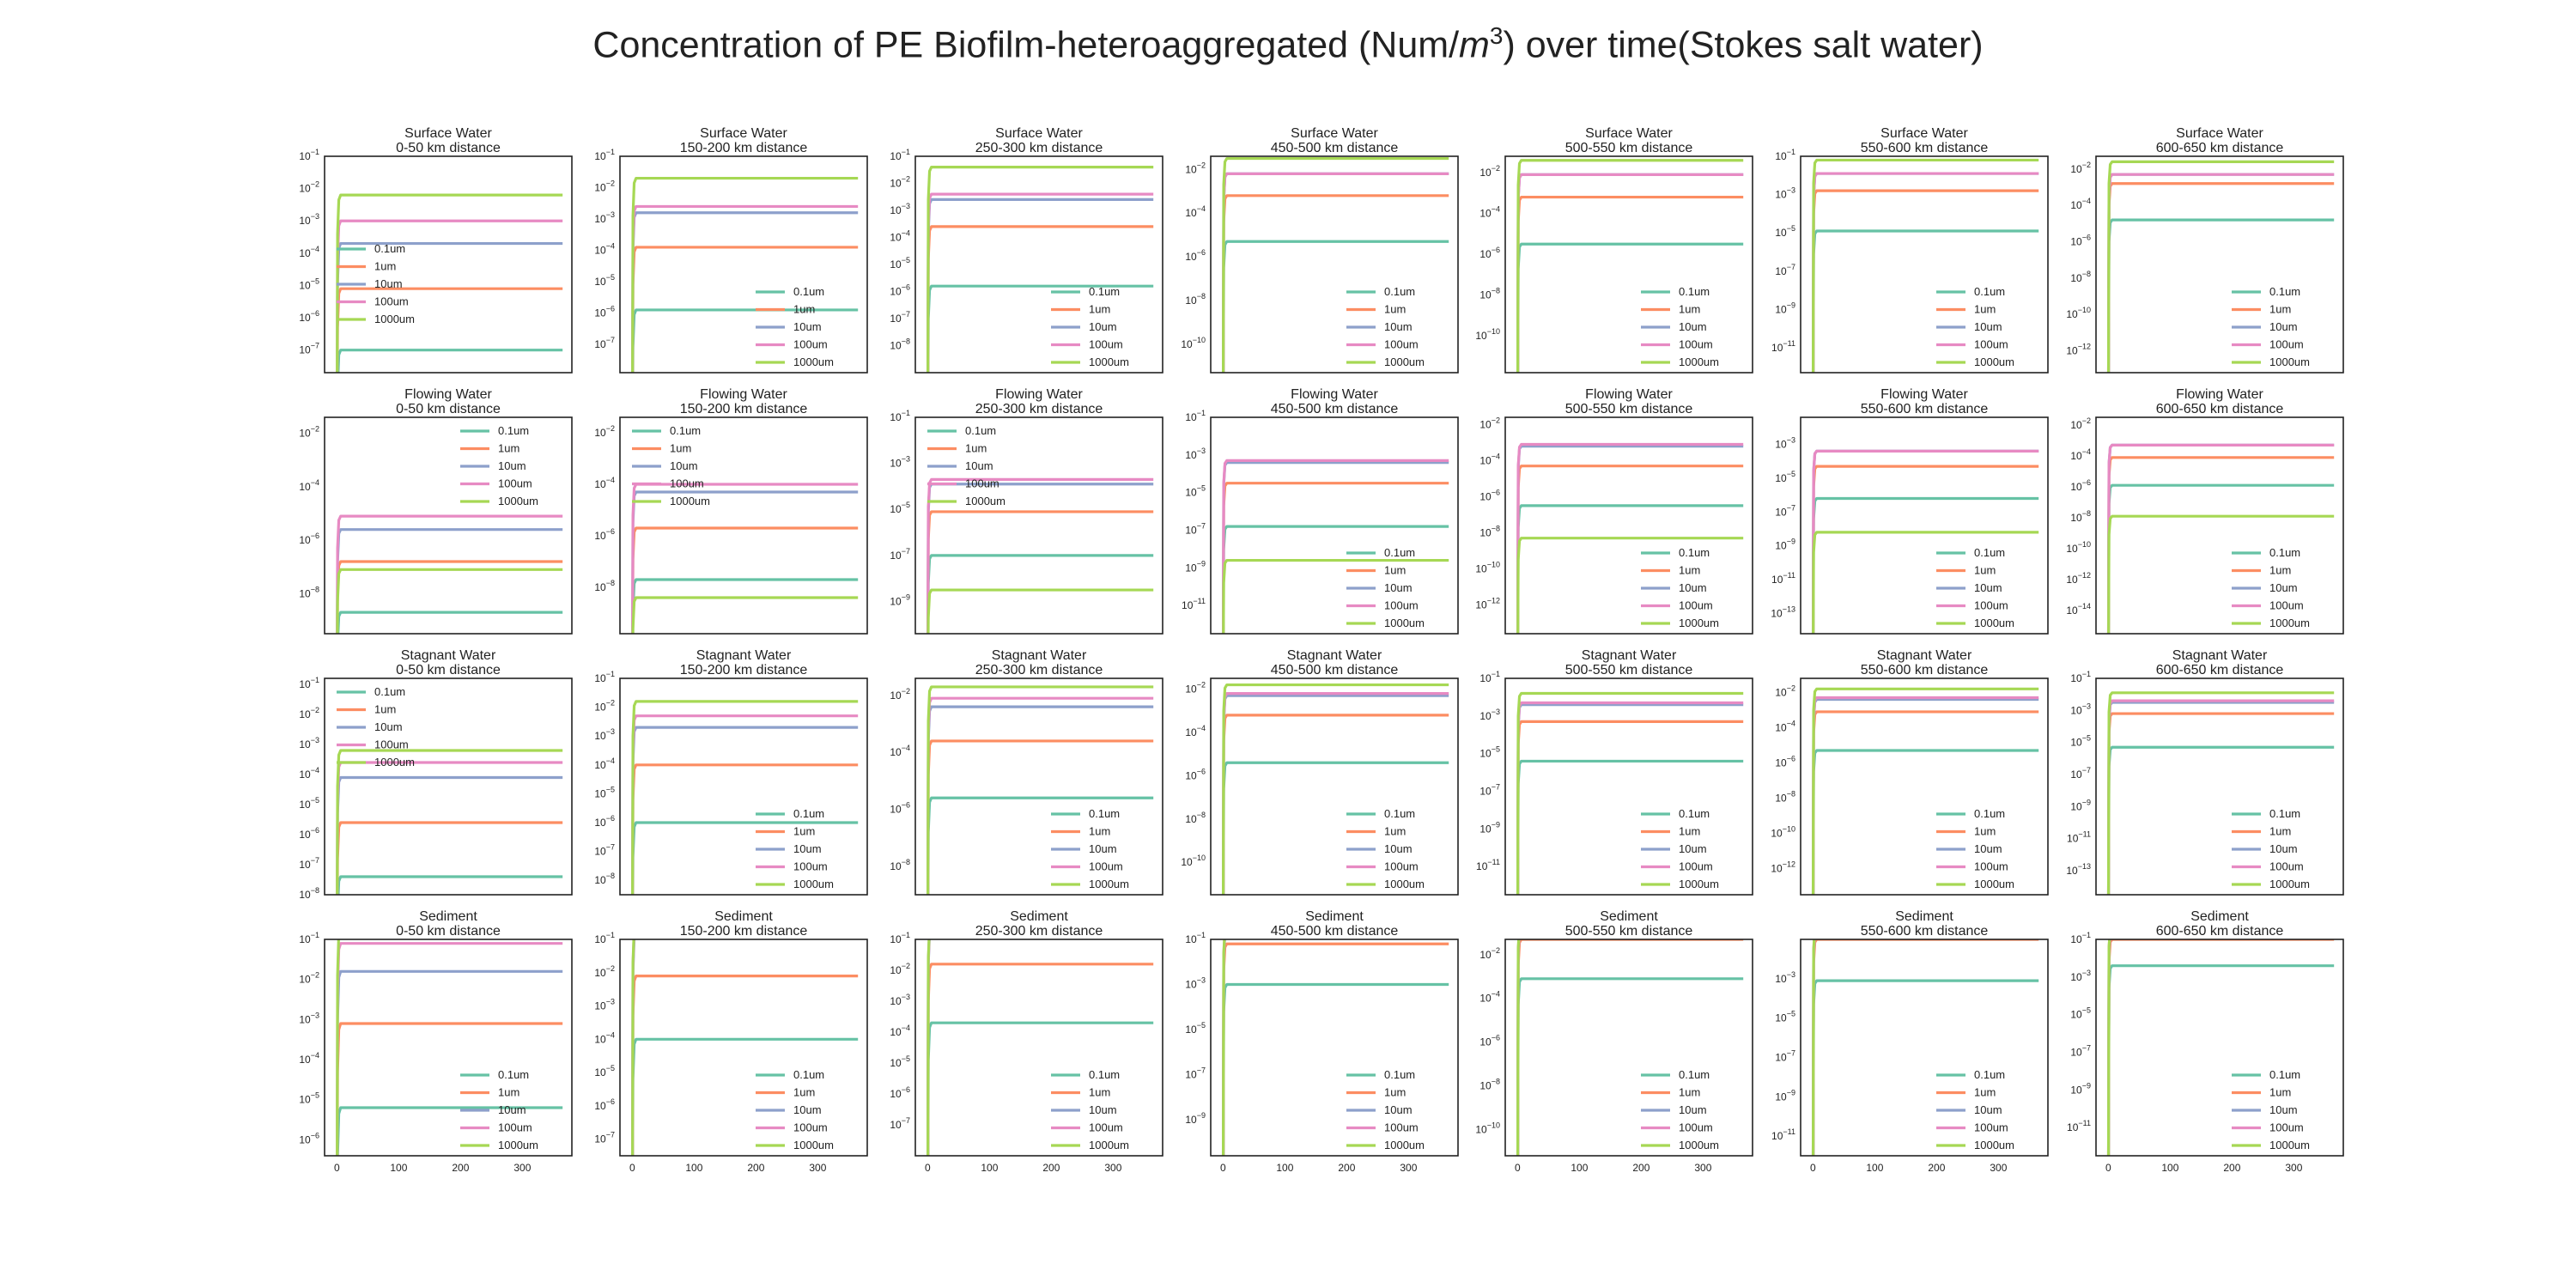 This screenshot has height=1288, width=2576. Describe the element at coordinates (309, 1058) in the screenshot. I see `y-tick-label: 10⁻⁴` at that location.